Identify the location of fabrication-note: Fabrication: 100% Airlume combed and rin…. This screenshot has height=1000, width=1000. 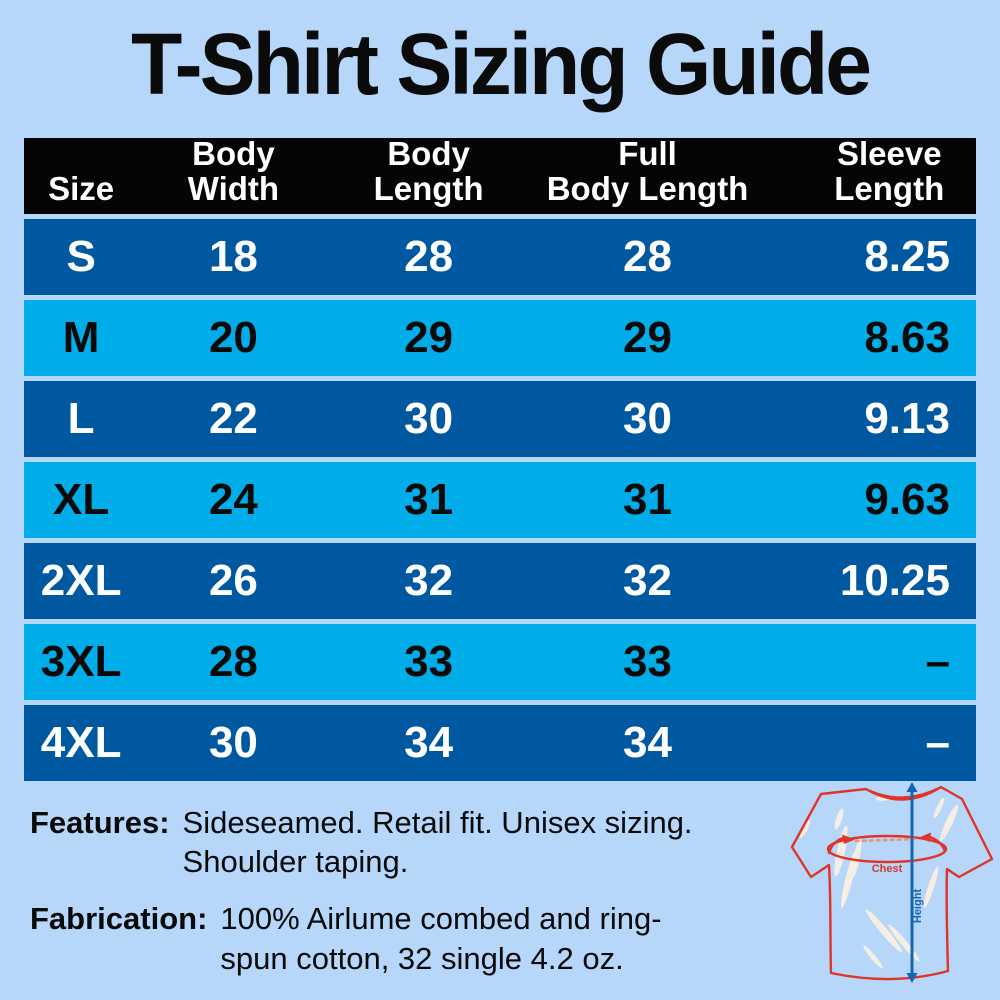
(361, 939).